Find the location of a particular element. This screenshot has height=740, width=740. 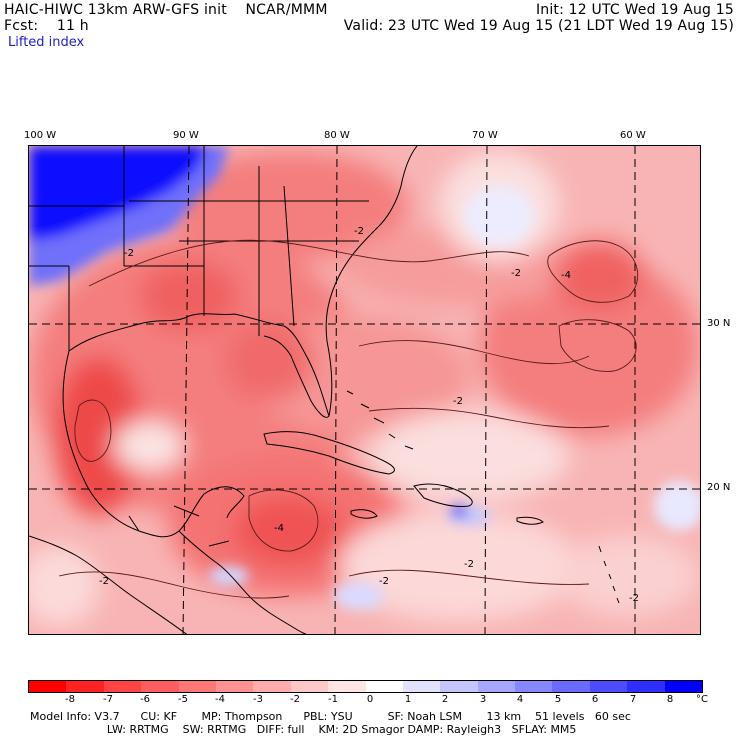

colorbar-tick-label: -2 is located at coordinates (295, 699).